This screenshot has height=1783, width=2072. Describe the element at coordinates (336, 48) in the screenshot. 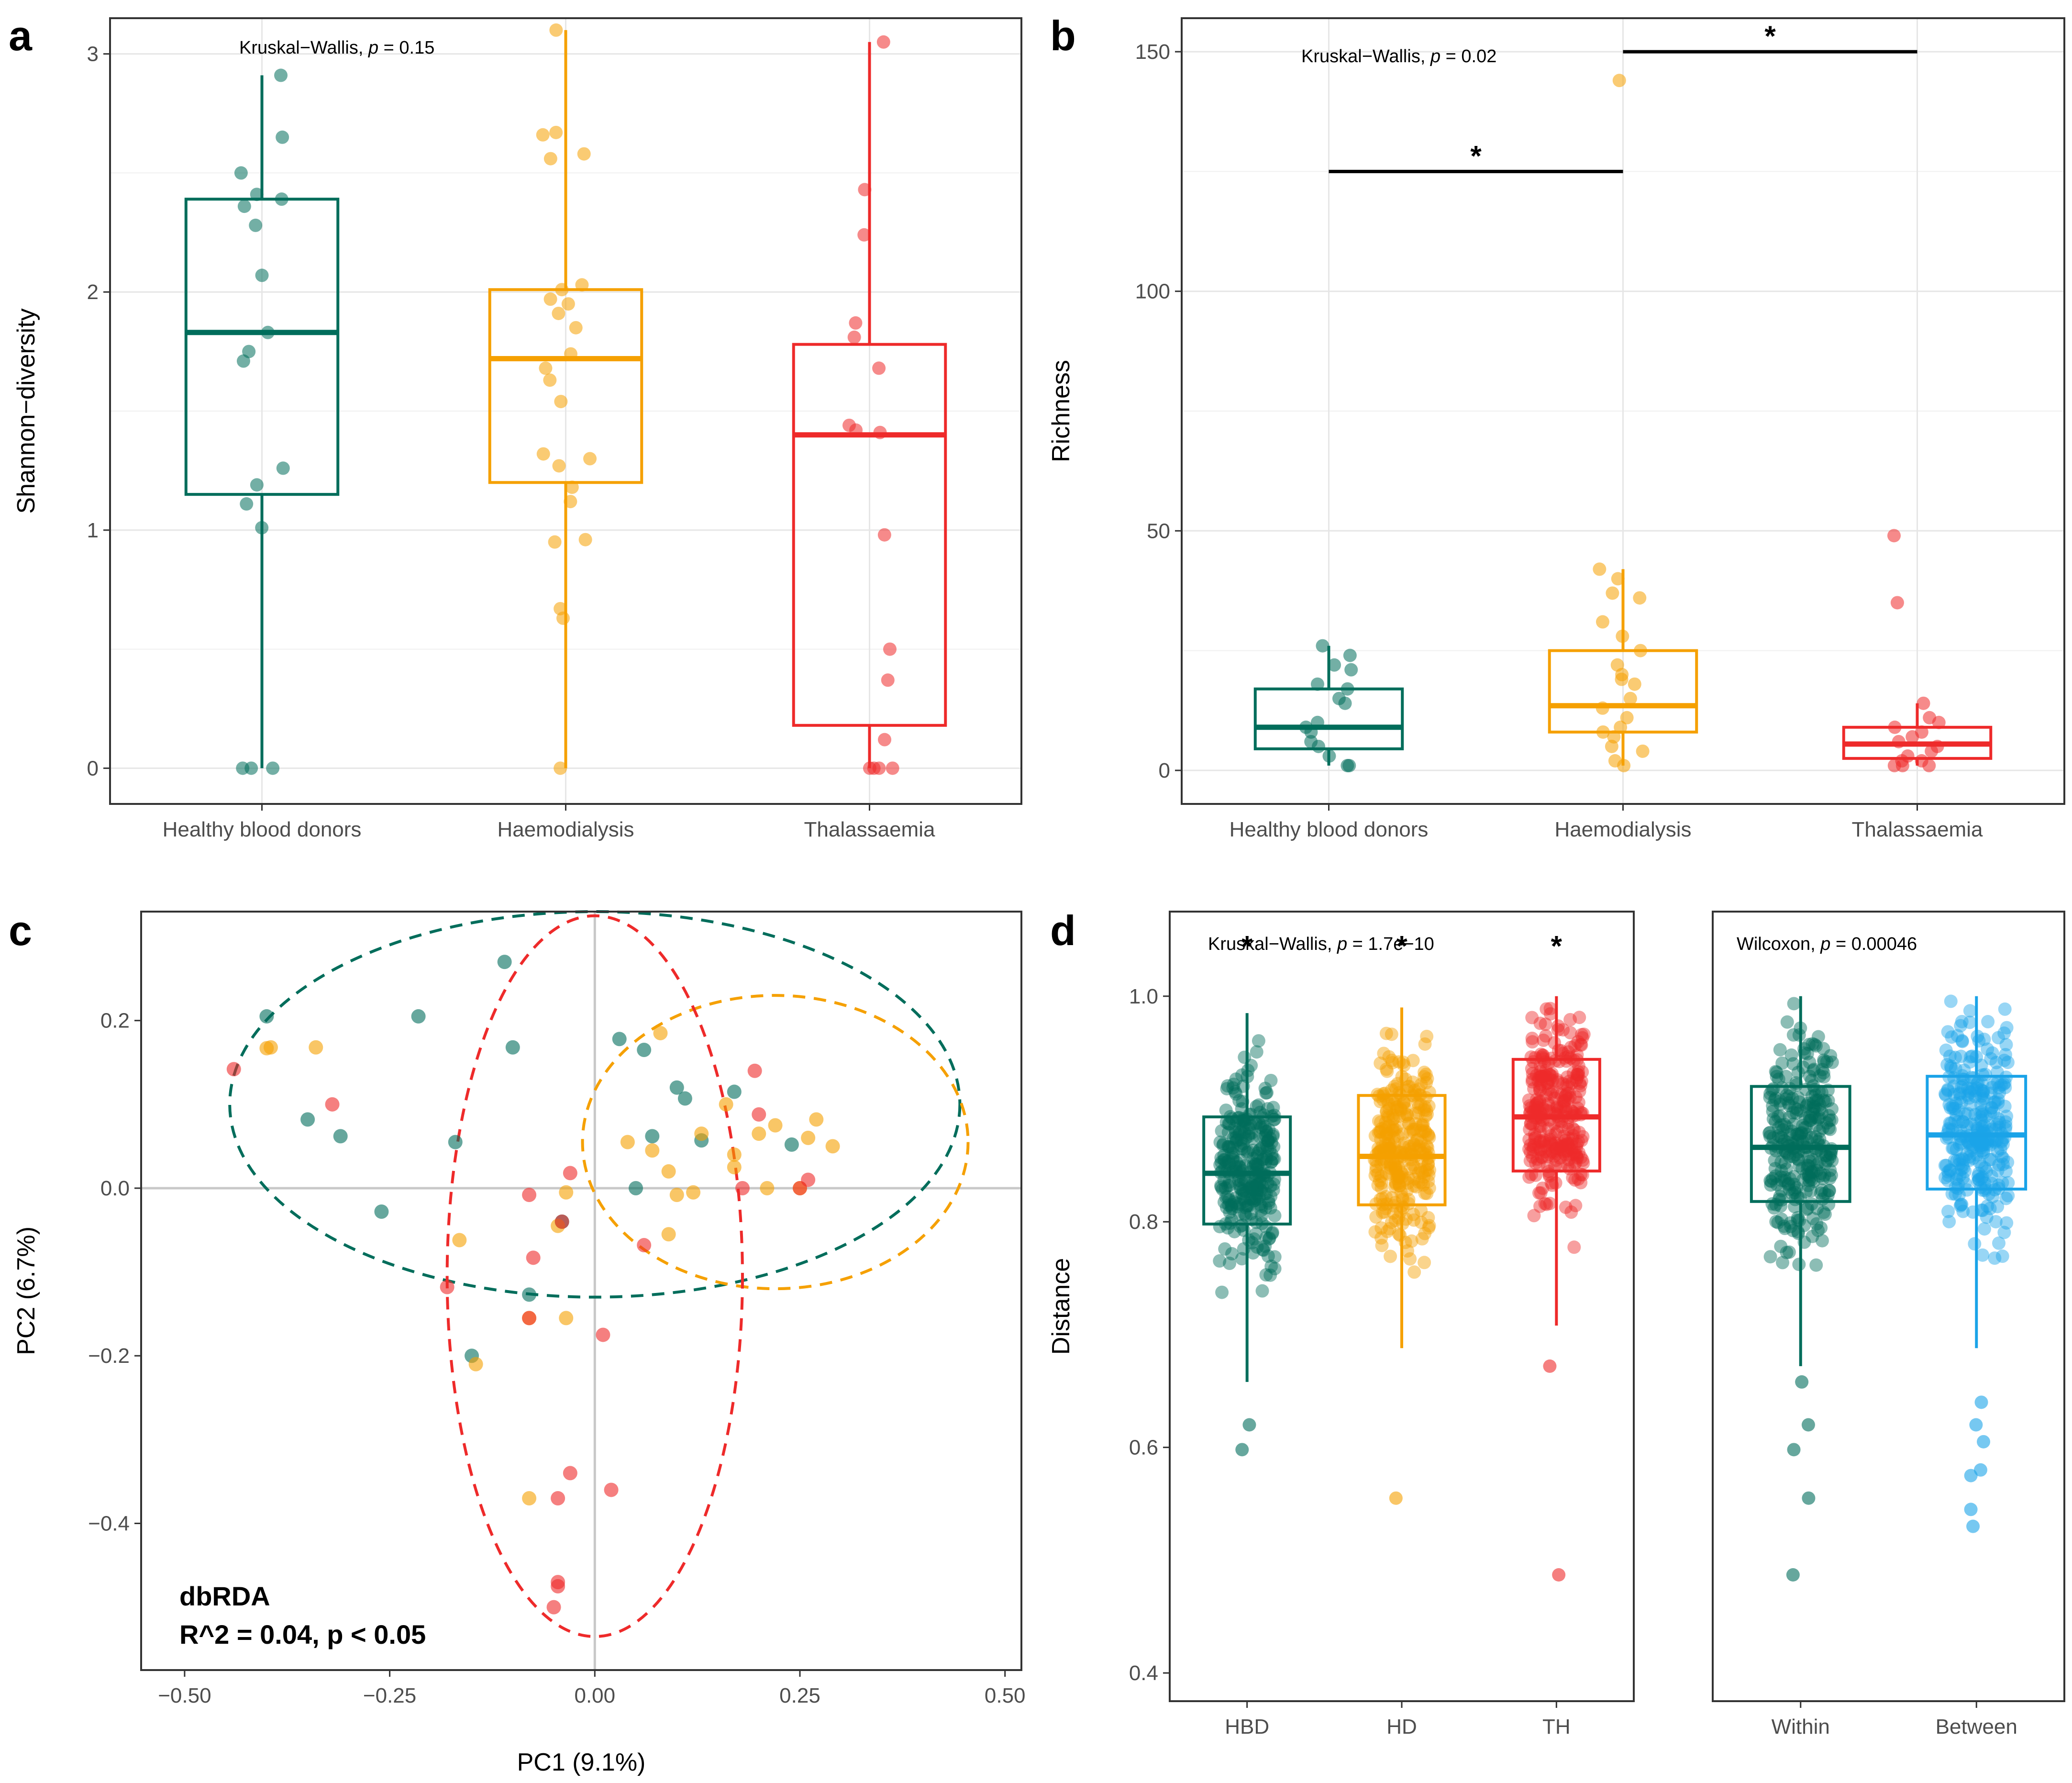

I see `kruskal-wallis-annotation: Kruskal−Wallis, p = 0.15` at that location.